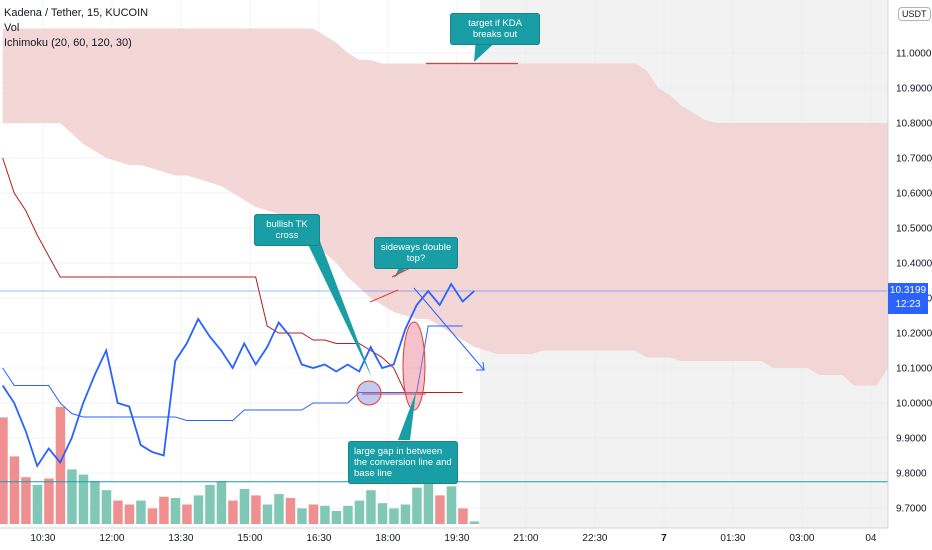 The width and height of the screenshot is (932, 550). I want to click on price-tick-label: 10.1000, so click(914, 369).